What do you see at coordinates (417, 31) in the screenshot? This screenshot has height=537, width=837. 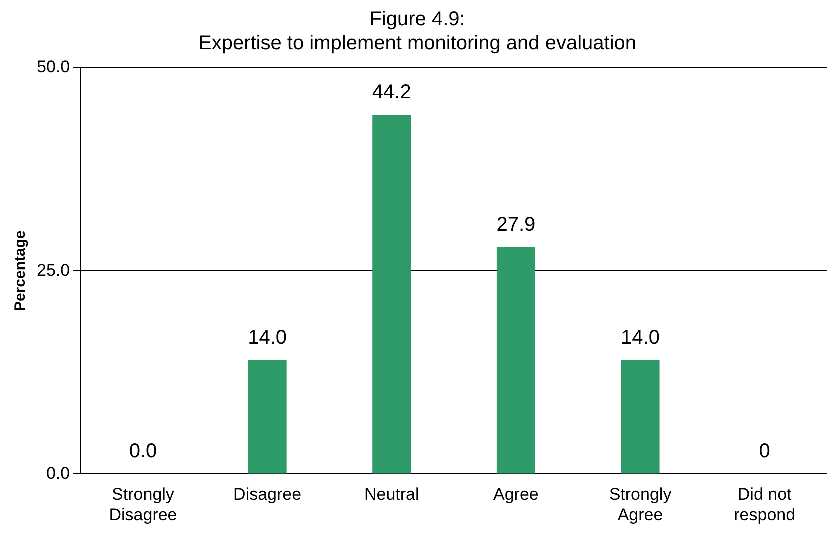 I see `chart-title: Figure 4.9: Expertise to implement monitoring and evaluation` at bounding box center [417, 31].